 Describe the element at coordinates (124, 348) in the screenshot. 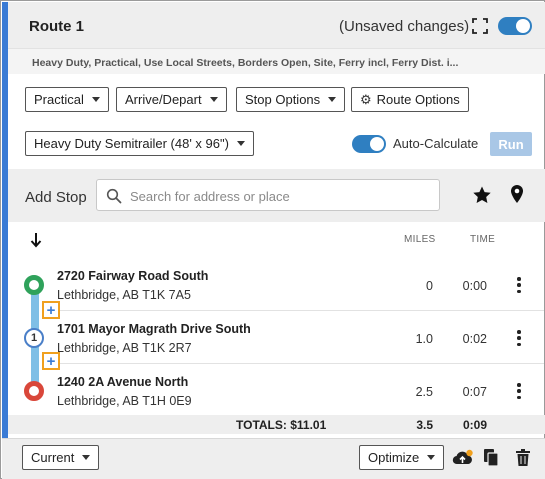

I see `stop-address: Lethbridge, AB T1K 2R7` at that location.